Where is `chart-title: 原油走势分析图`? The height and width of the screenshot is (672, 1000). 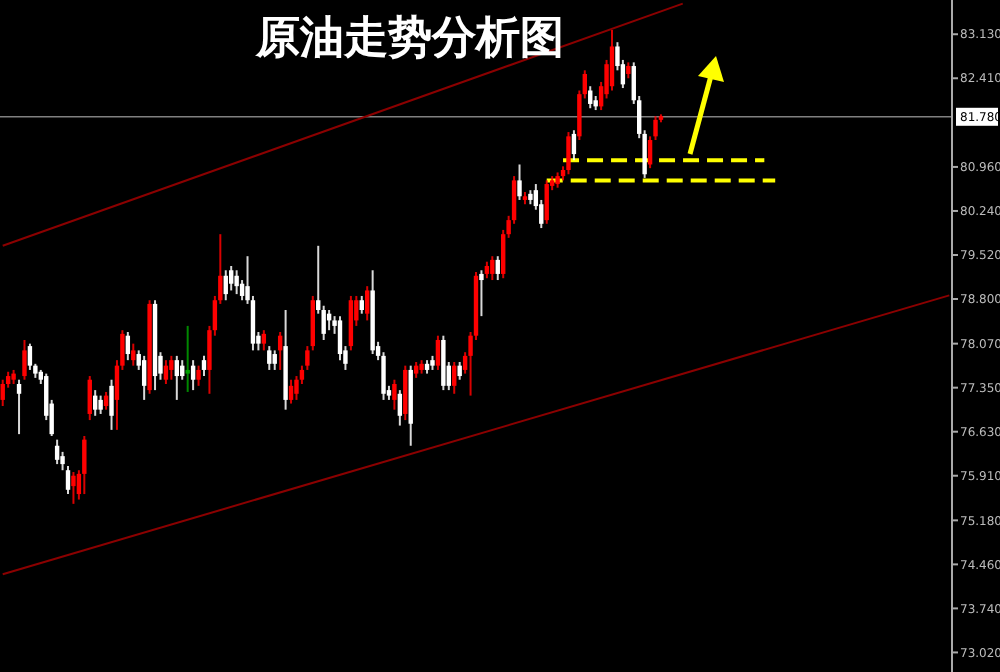 chart-title: 原油走势分析图 is located at coordinates (409, 38).